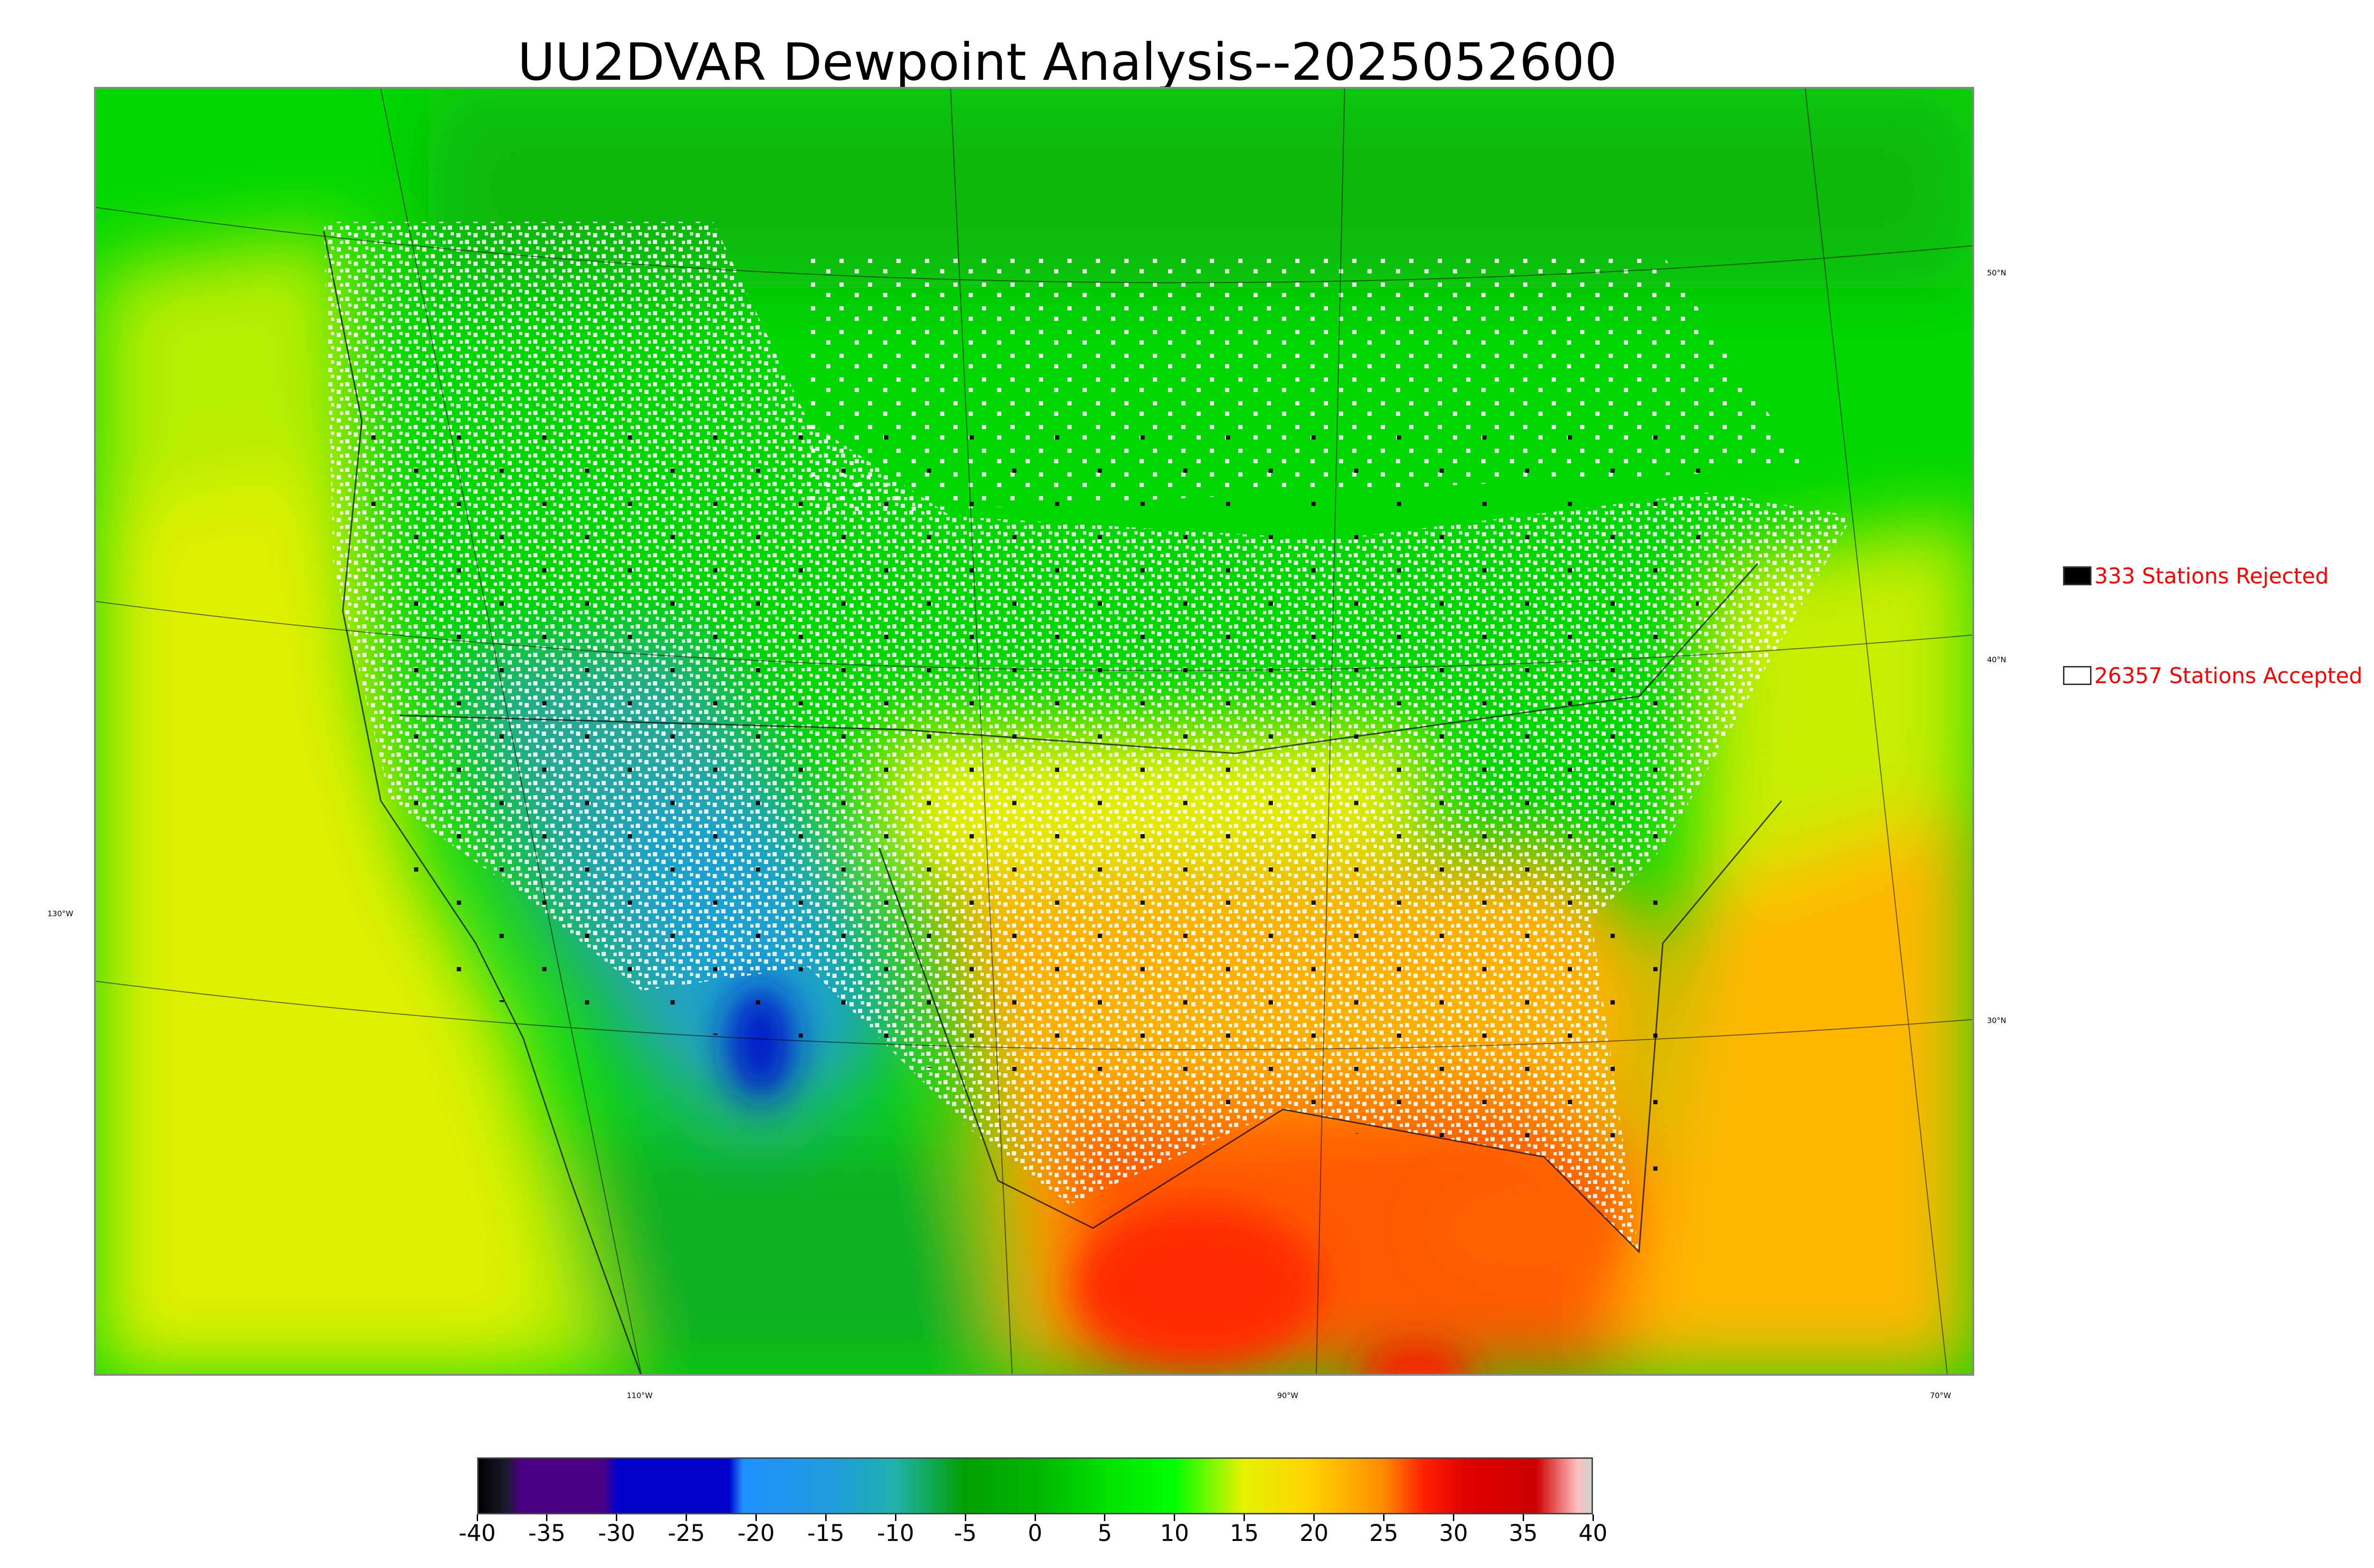 The height and width of the screenshot is (1568, 2374). What do you see at coordinates (1523, 1534) in the screenshot?
I see `colorbar-tick-label: 35` at bounding box center [1523, 1534].